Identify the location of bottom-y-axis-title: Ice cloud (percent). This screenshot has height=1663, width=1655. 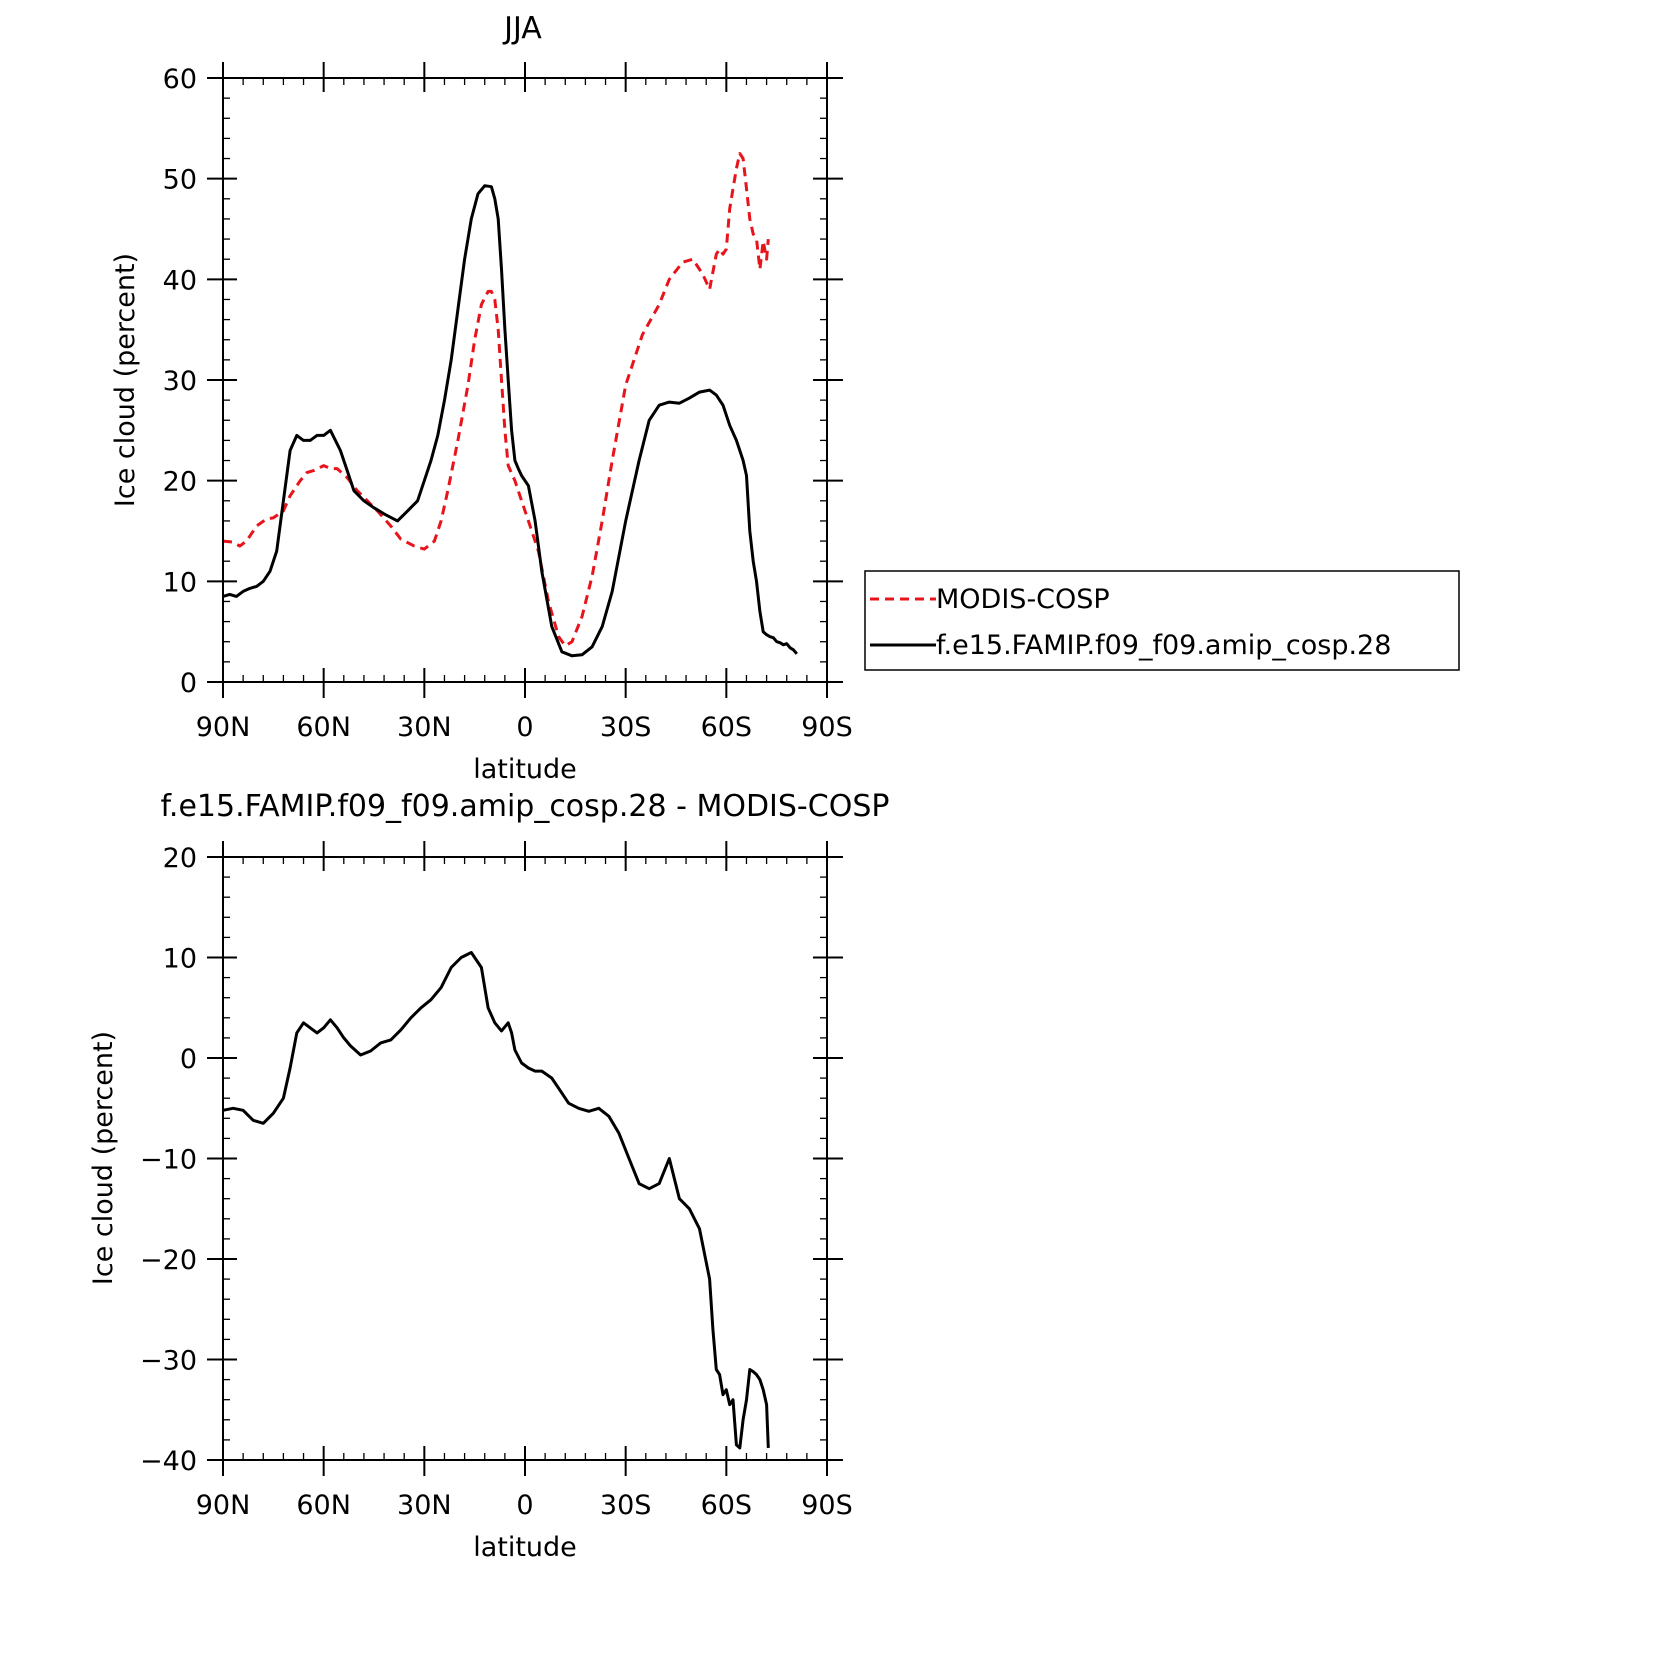
(103, 1158).